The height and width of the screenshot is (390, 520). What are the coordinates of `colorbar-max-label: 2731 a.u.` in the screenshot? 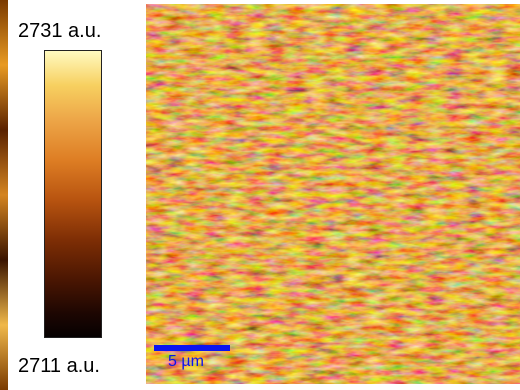 It's located at (60, 31).